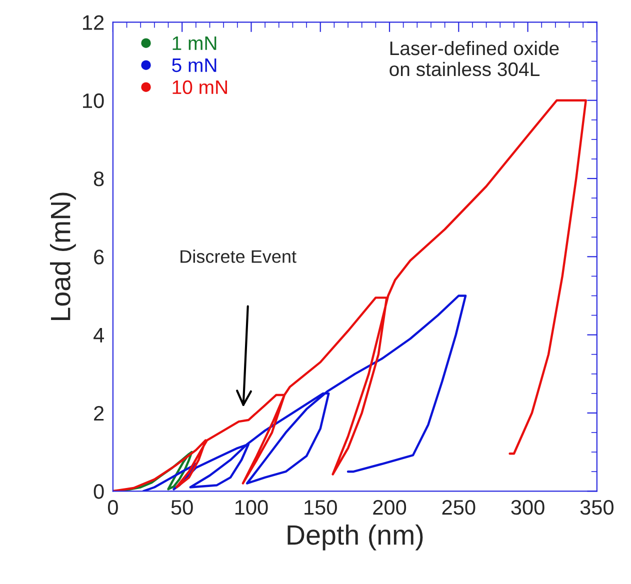 Image resolution: width=631 pixels, height=584 pixels. Describe the element at coordinates (99, 413) in the screenshot. I see `y-tick-label: 2` at that location.